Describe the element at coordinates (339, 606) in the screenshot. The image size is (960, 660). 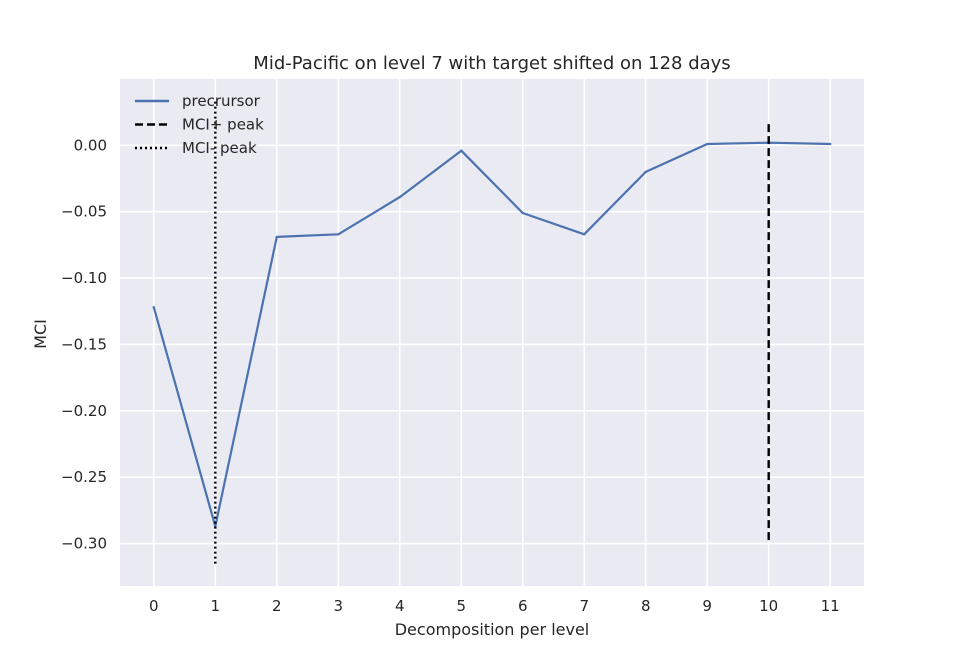
I see `x-tick-label: 3` at that location.